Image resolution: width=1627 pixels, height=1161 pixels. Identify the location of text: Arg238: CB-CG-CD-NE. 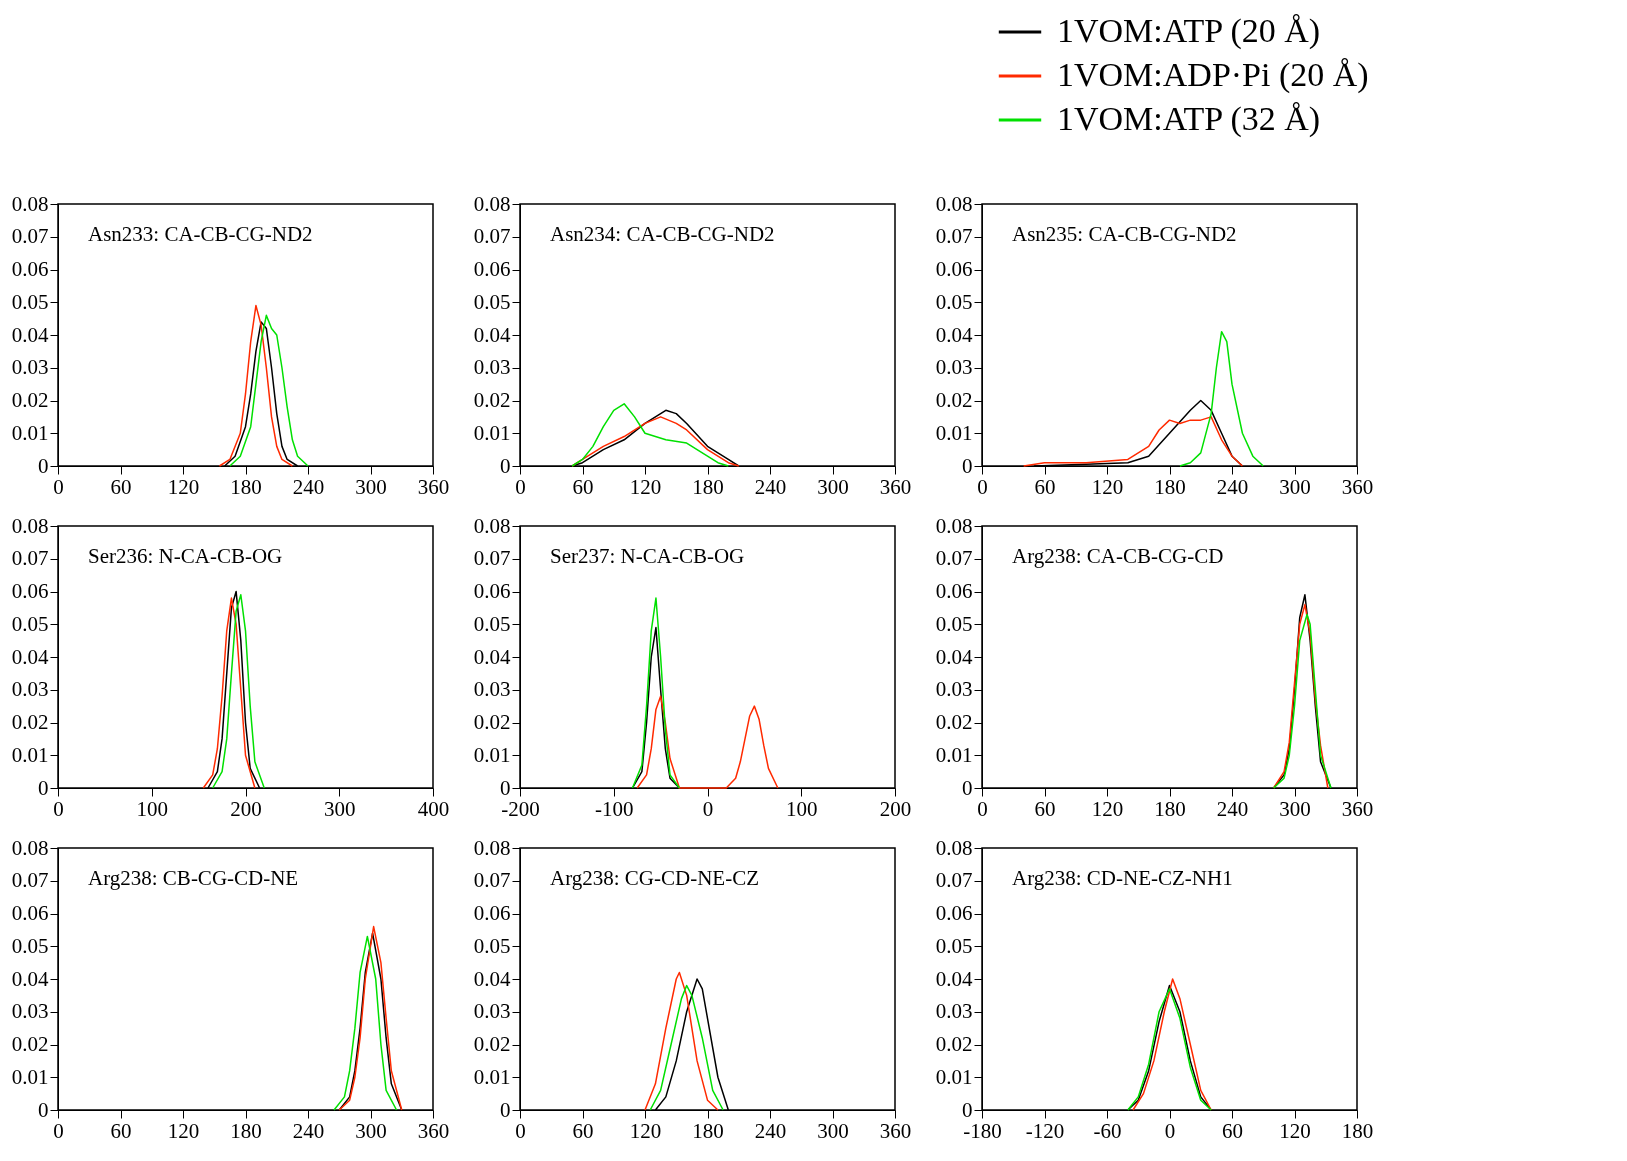
(193, 878).